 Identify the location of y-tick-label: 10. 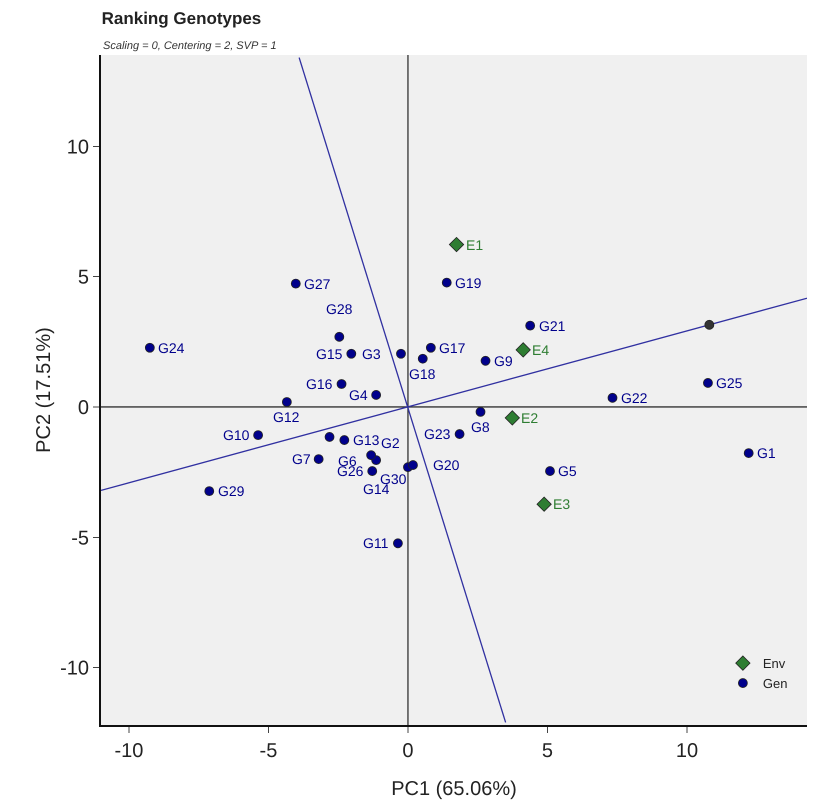
(77, 147).